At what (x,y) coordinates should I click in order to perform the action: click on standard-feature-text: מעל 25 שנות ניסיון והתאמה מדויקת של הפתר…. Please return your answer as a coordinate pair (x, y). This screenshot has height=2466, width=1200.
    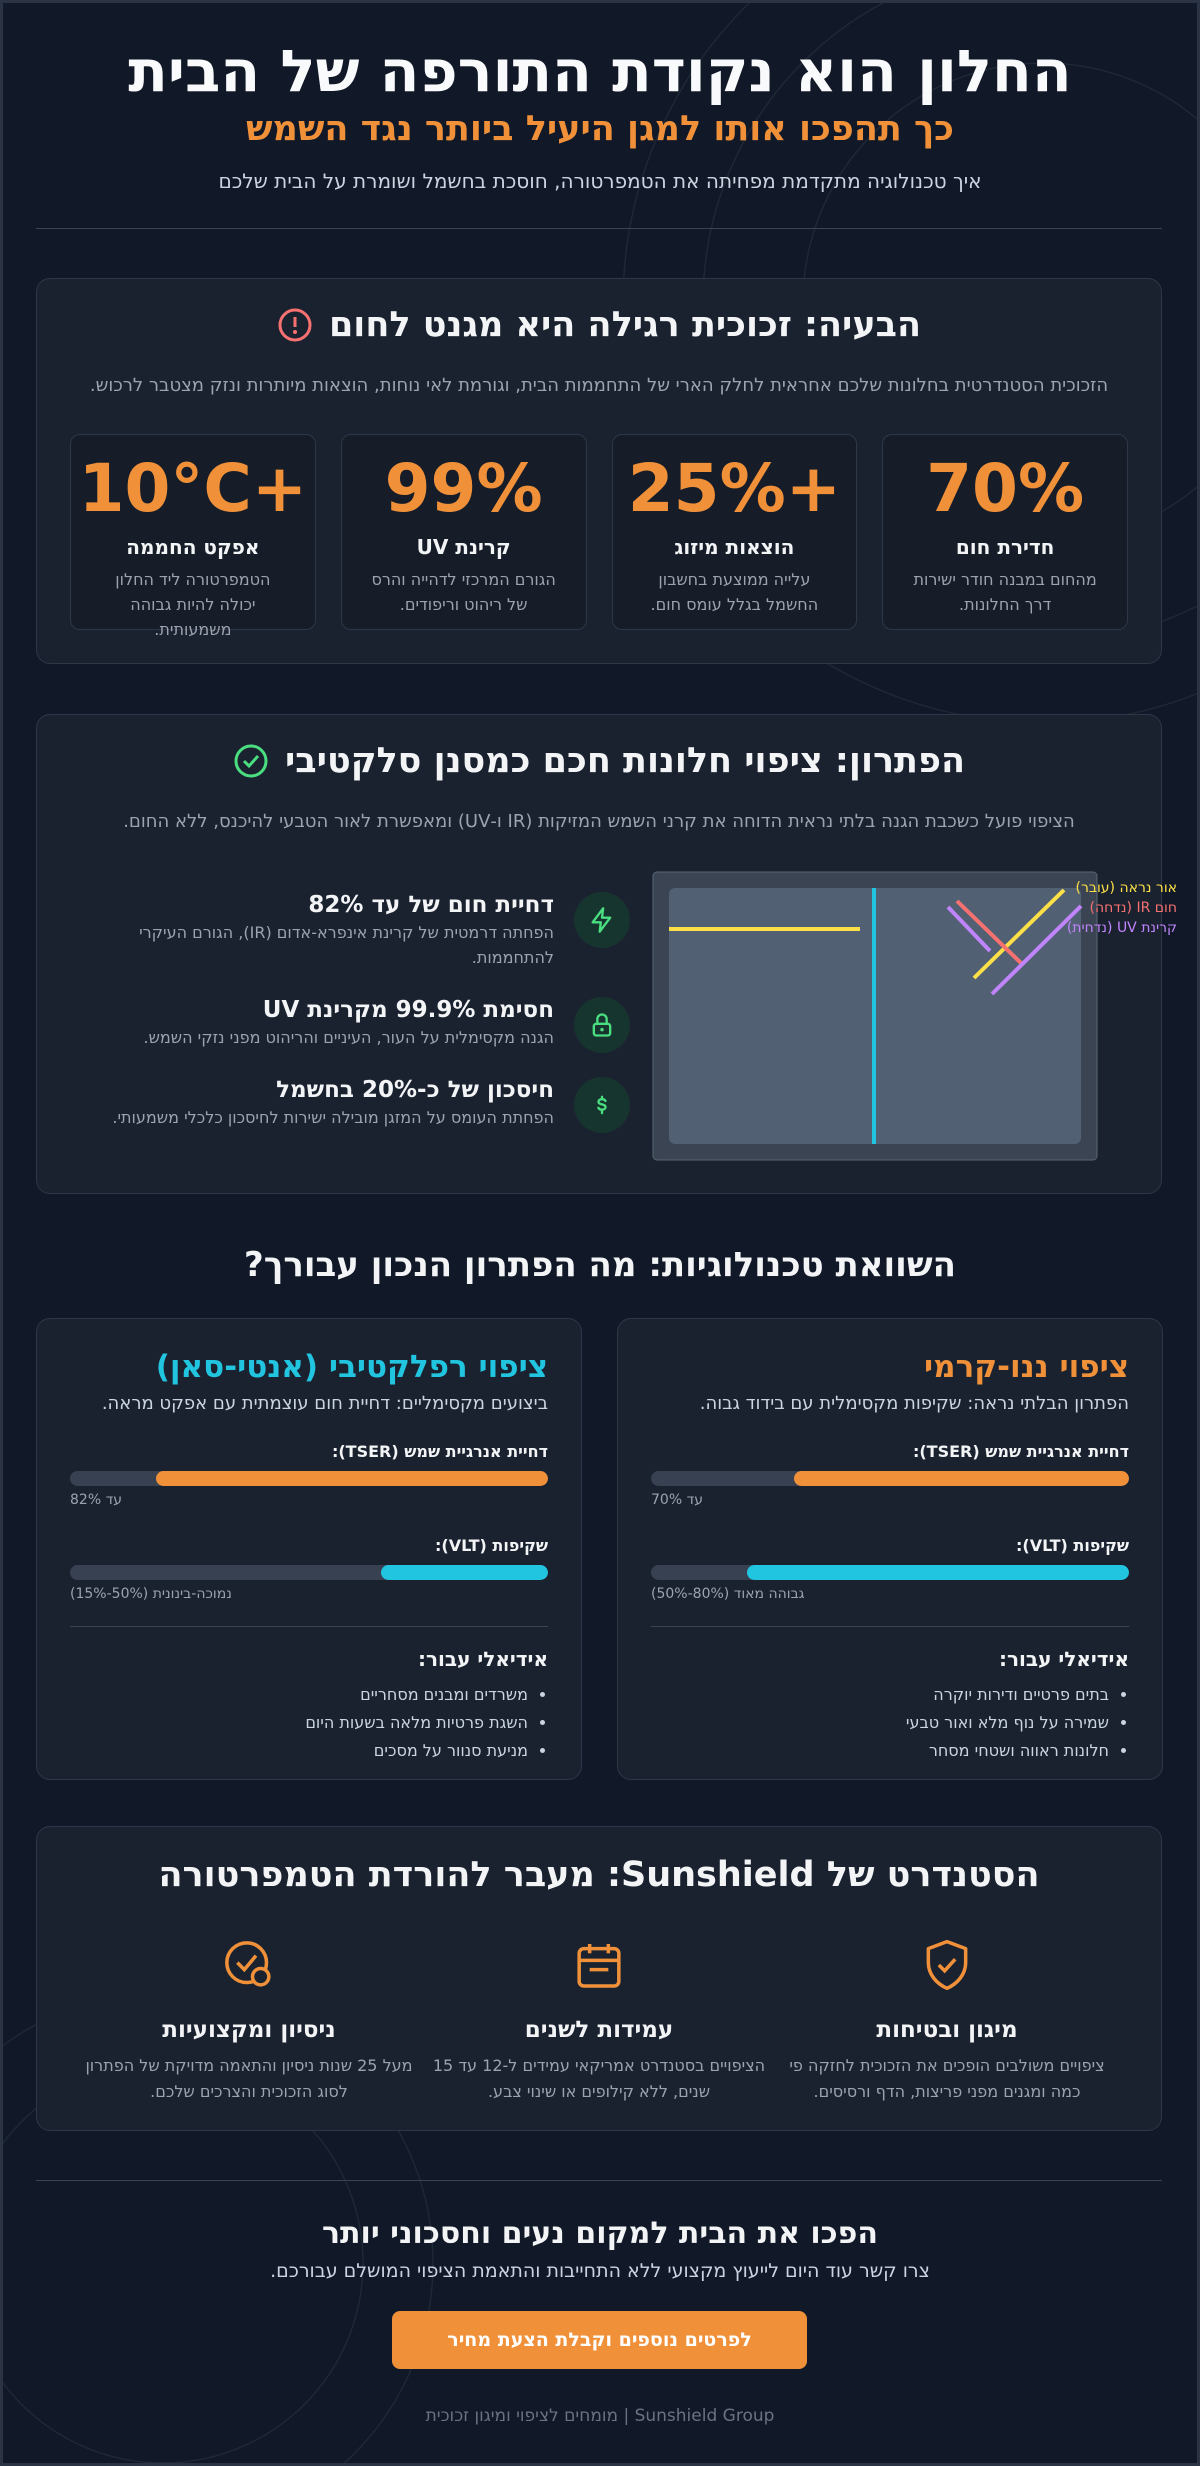
    Looking at the image, I should click on (249, 2078).